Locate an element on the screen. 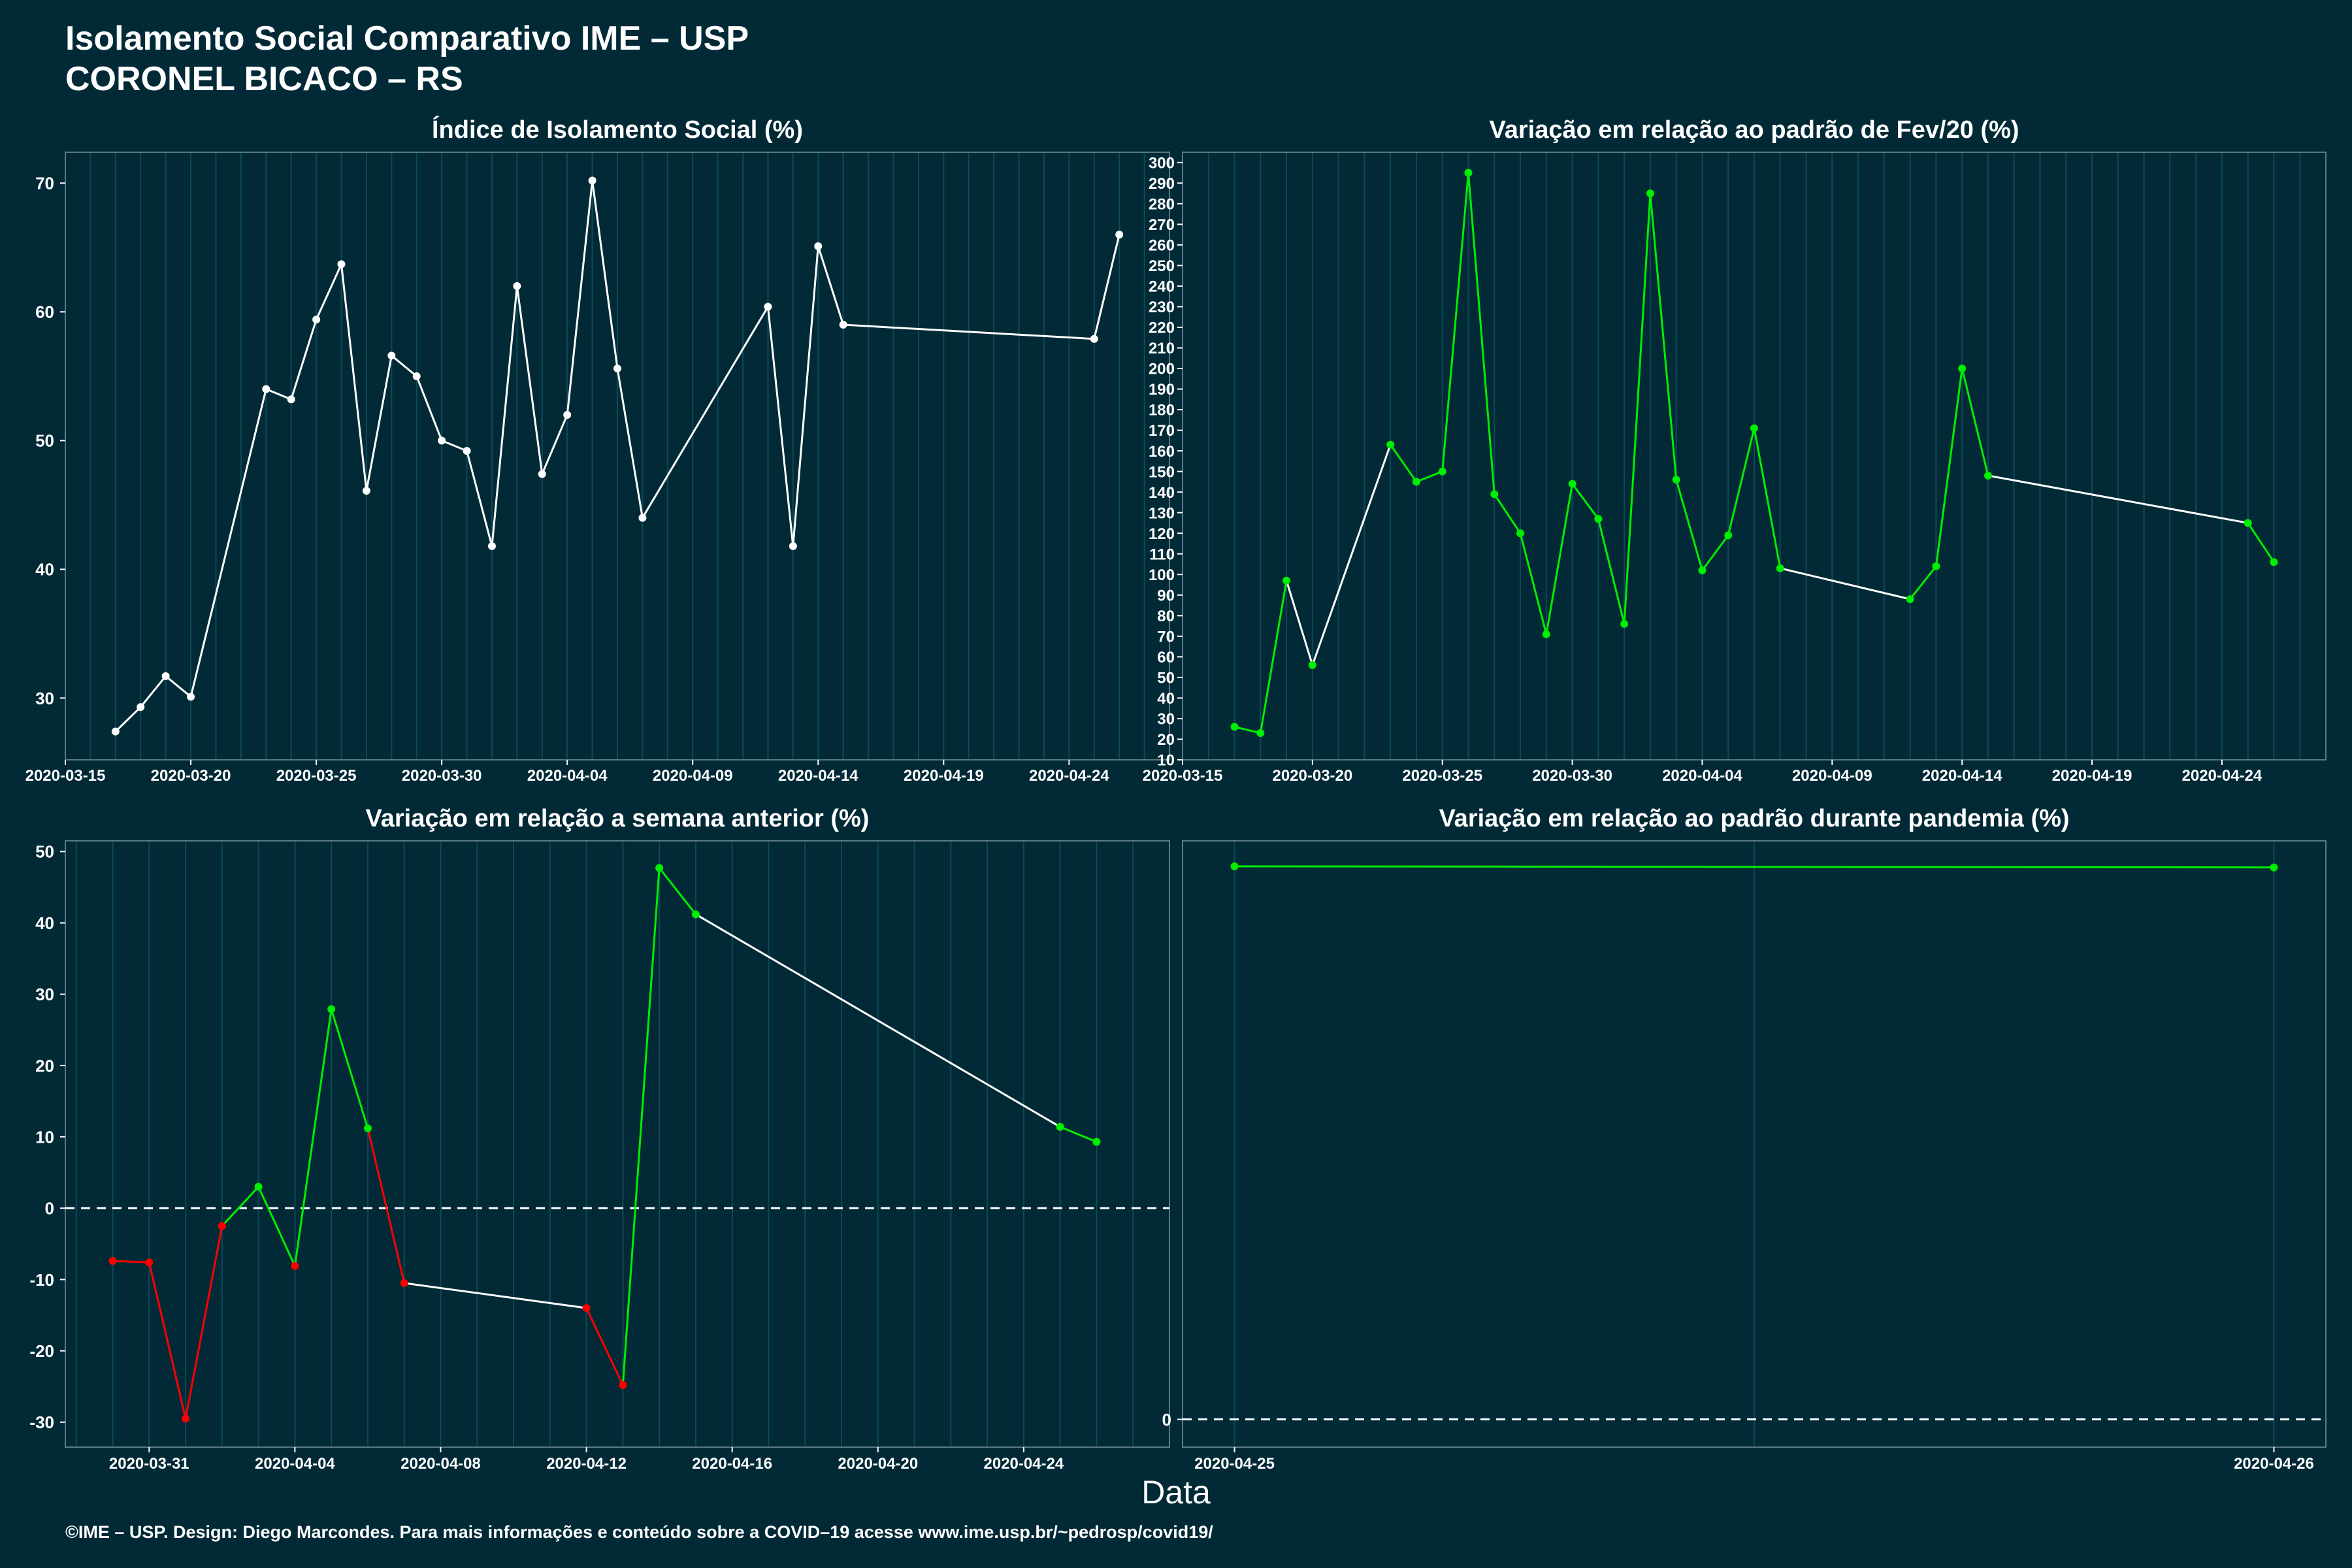 This screenshot has height=1568, width=2352. y-tick-label-week-variation: 10 is located at coordinates (44, 1137).